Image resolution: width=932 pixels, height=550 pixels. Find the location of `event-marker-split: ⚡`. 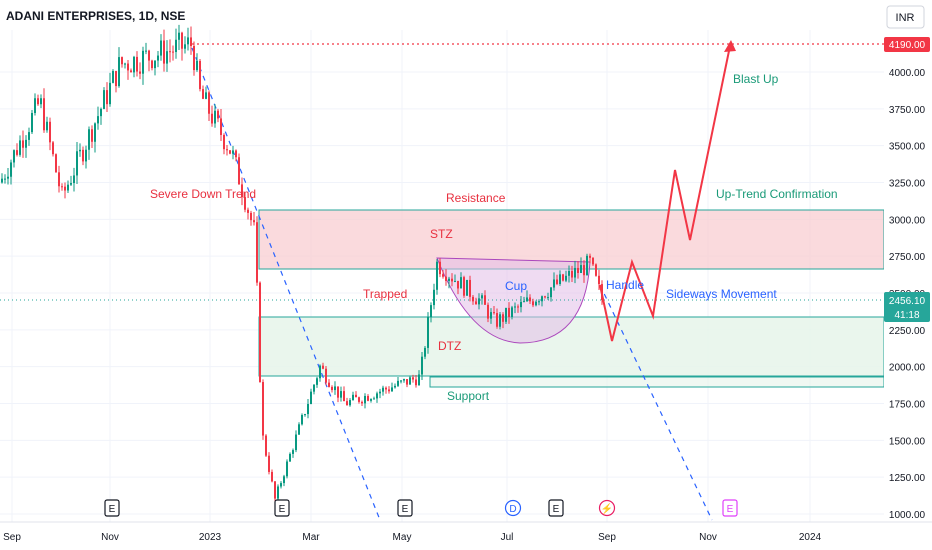

event-marker-split: ⚡ is located at coordinates (607, 508).